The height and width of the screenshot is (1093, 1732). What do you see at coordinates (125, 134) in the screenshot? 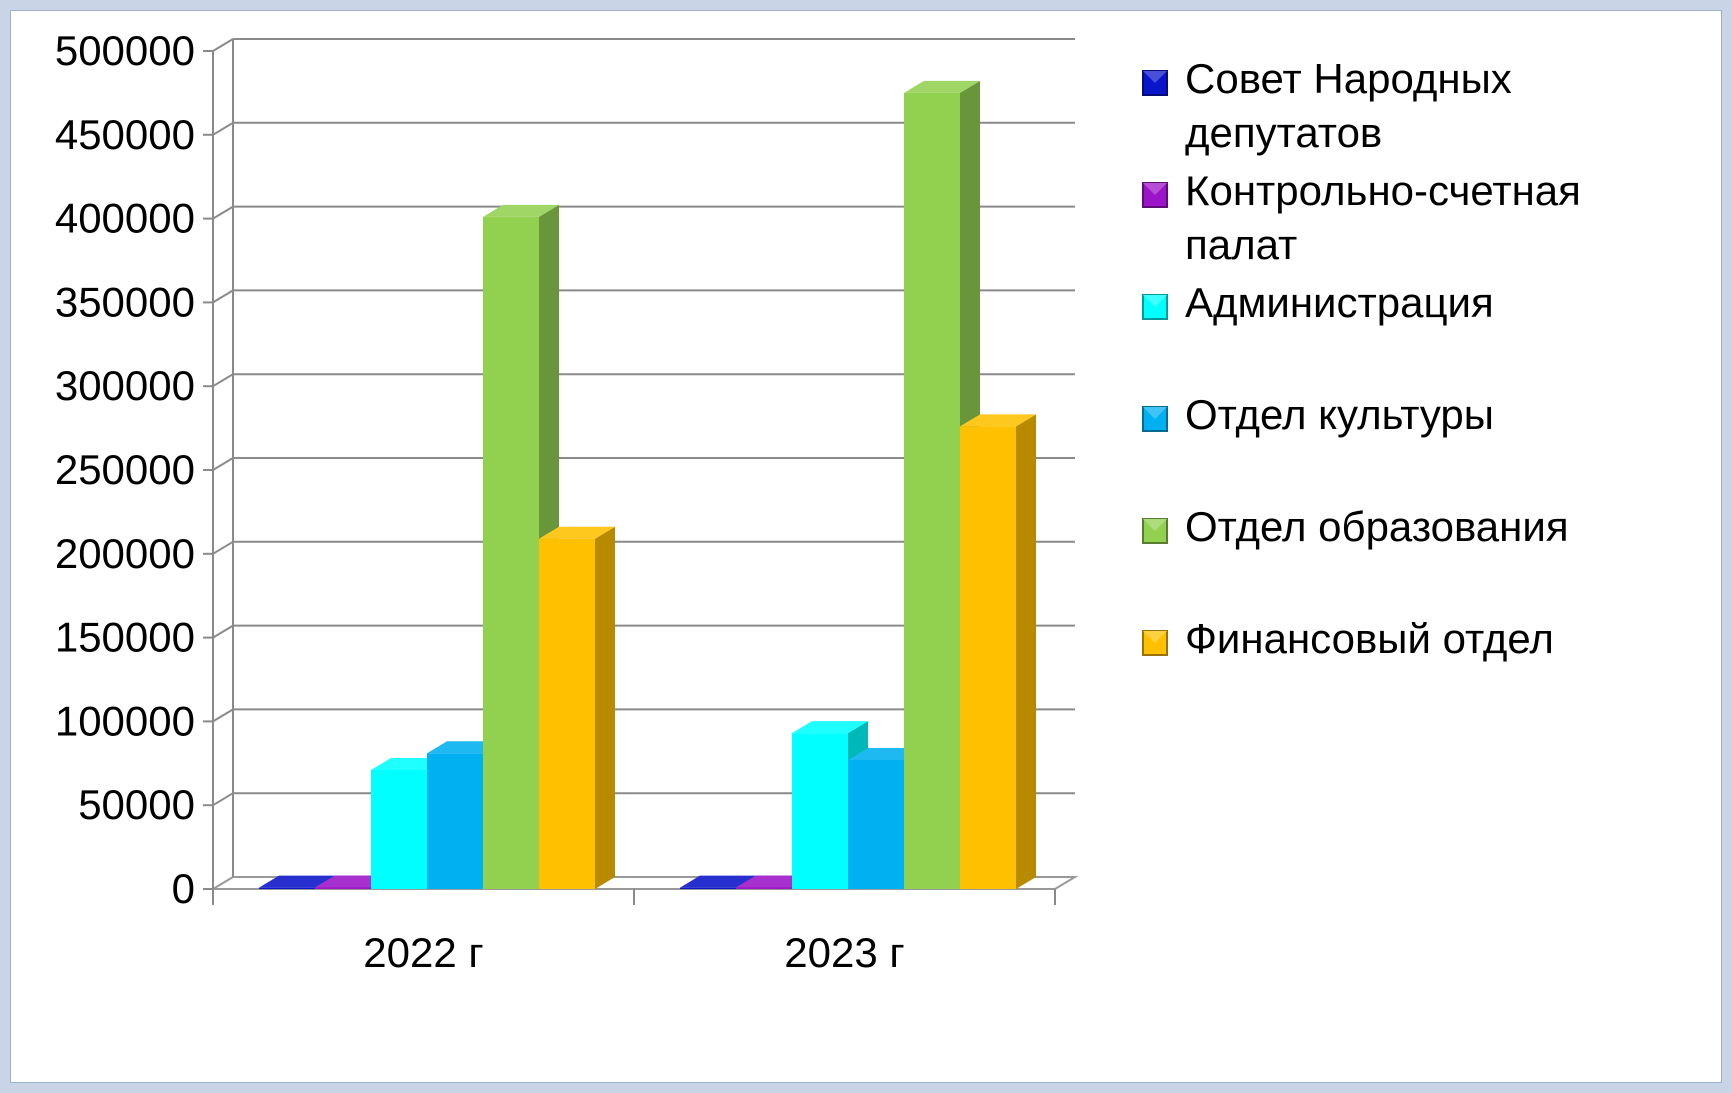
I see `y-tick-label: 450000` at bounding box center [125, 134].